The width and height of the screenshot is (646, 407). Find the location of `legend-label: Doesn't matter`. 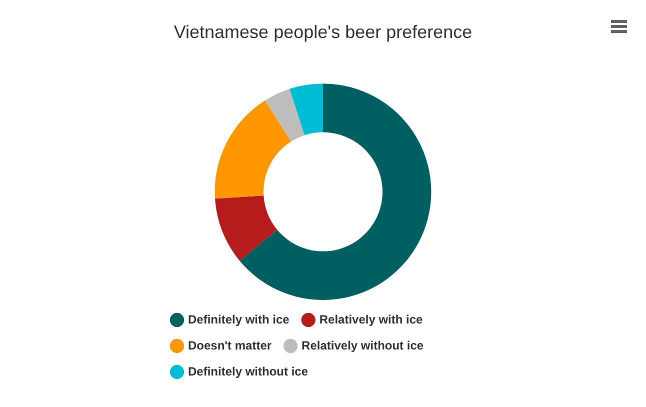

legend-label: Doesn't matter is located at coordinates (230, 345).